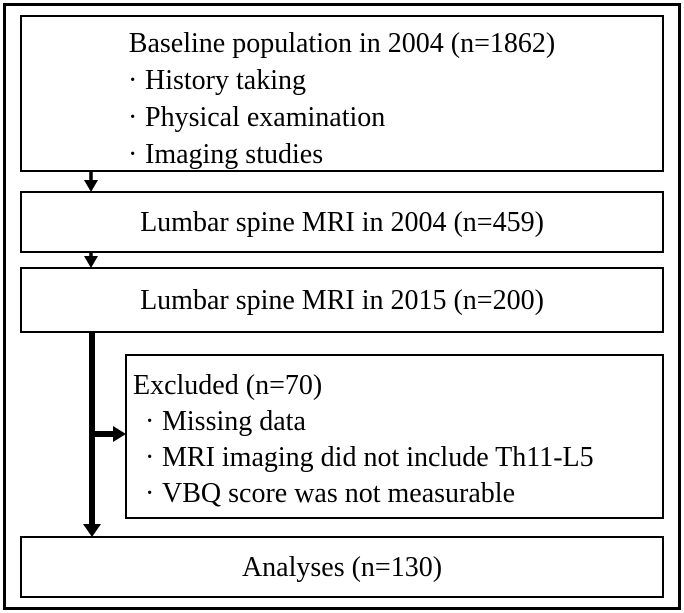 This screenshot has width=684, height=613. I want to click on box-baseline-title: Baseline population in 2004 (n=1862), so click(342, 43).